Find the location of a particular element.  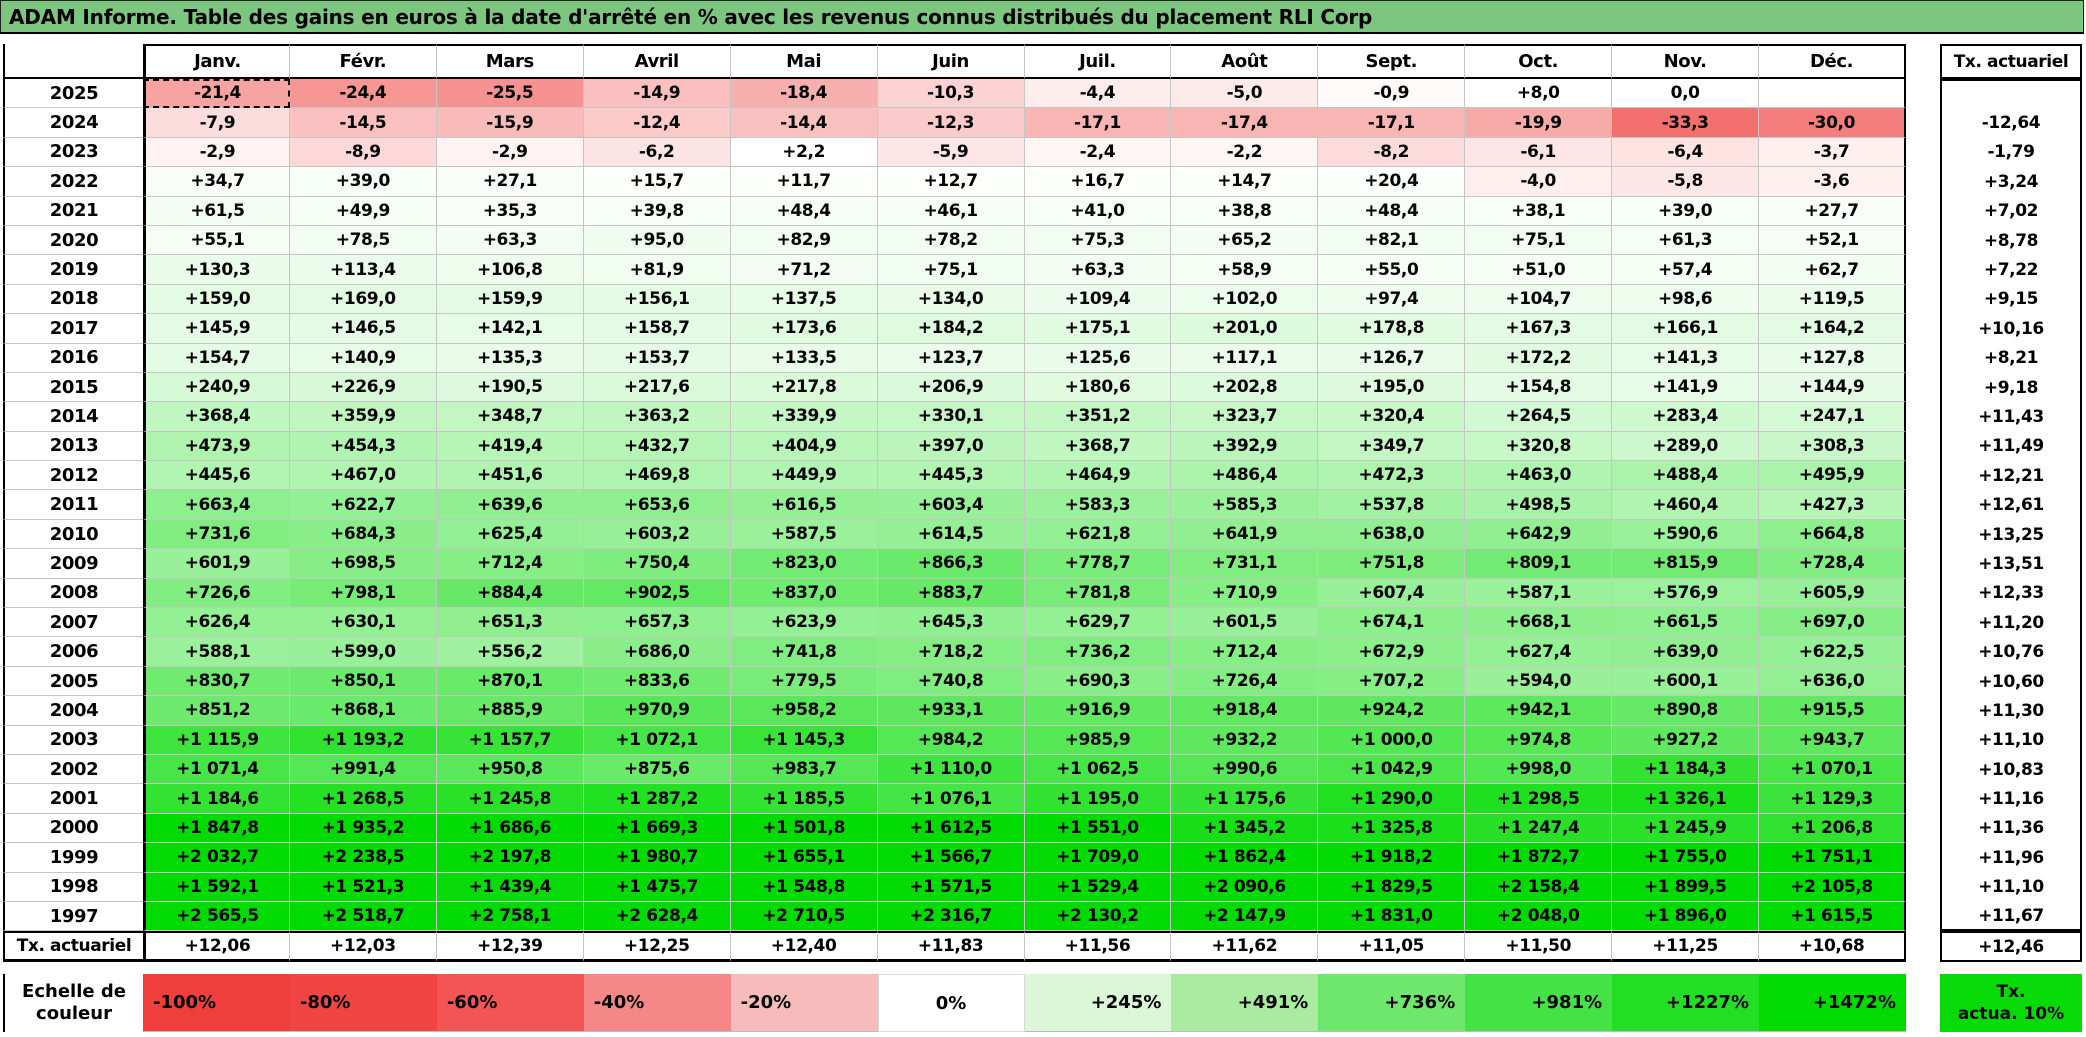

gain-cell: -7,9 is located at coordinates (216, 123).